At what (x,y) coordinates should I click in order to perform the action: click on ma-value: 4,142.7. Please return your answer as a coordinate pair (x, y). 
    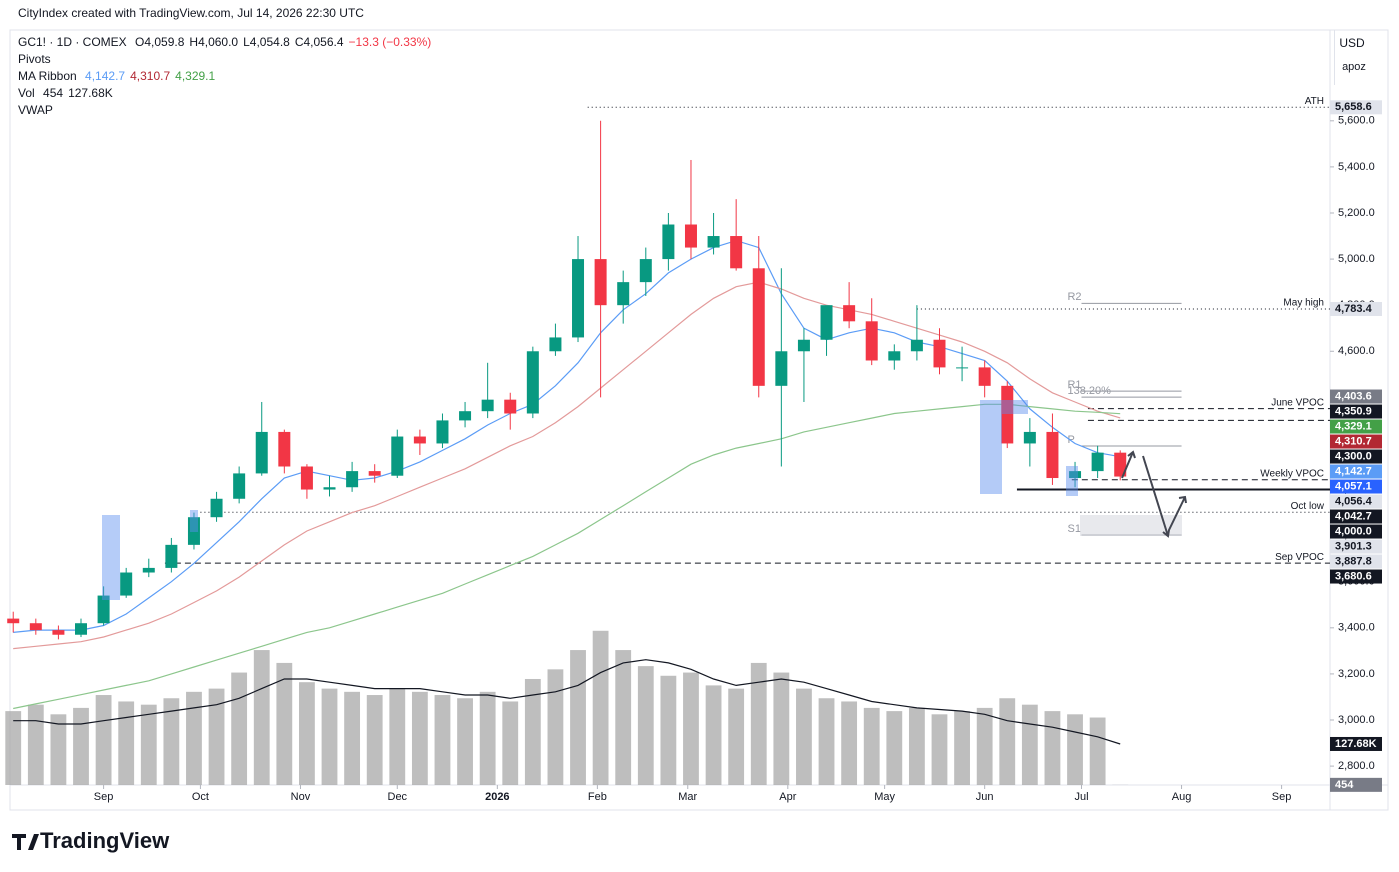
    Looking at the image, I should click on (105, 76).